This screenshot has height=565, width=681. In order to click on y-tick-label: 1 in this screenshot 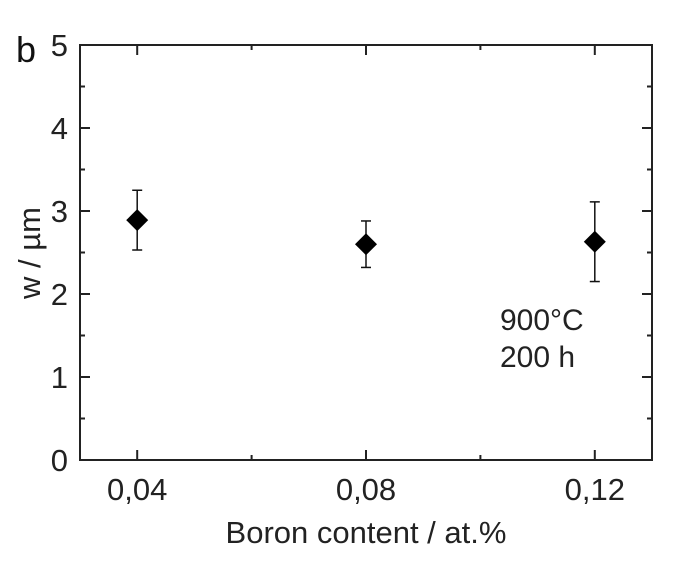, I will do `click(59, 377)`.